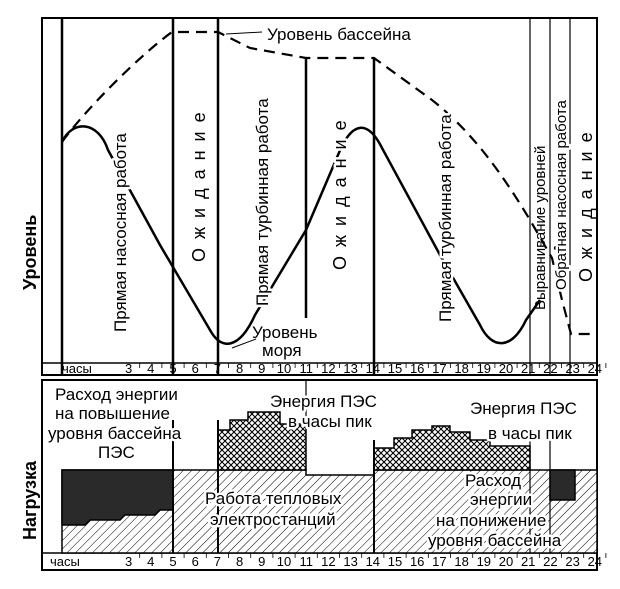  I want to click on load-hour-tick-7: 7, so click(217, 561).